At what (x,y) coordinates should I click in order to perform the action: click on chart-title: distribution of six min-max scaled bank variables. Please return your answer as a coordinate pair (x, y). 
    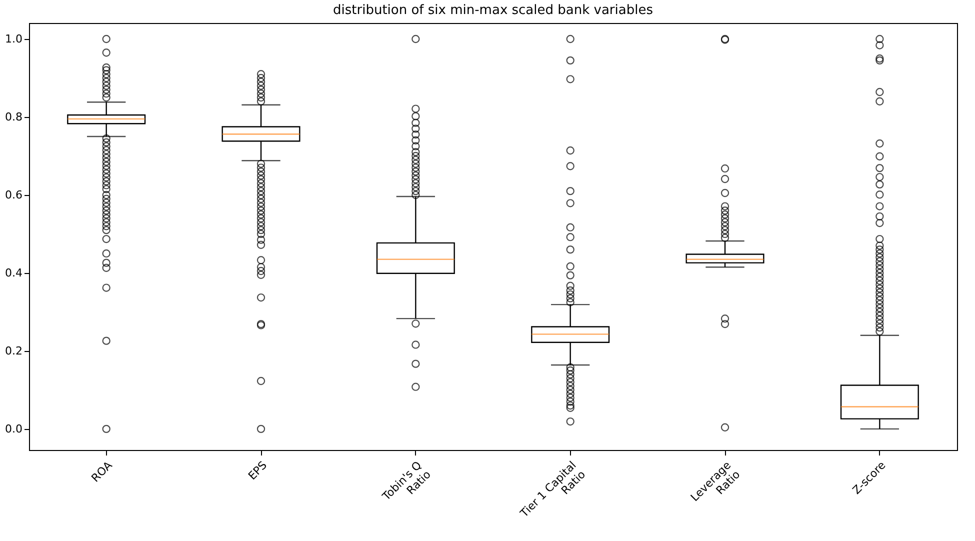
    Looking at the image, I should click on (493, 10).